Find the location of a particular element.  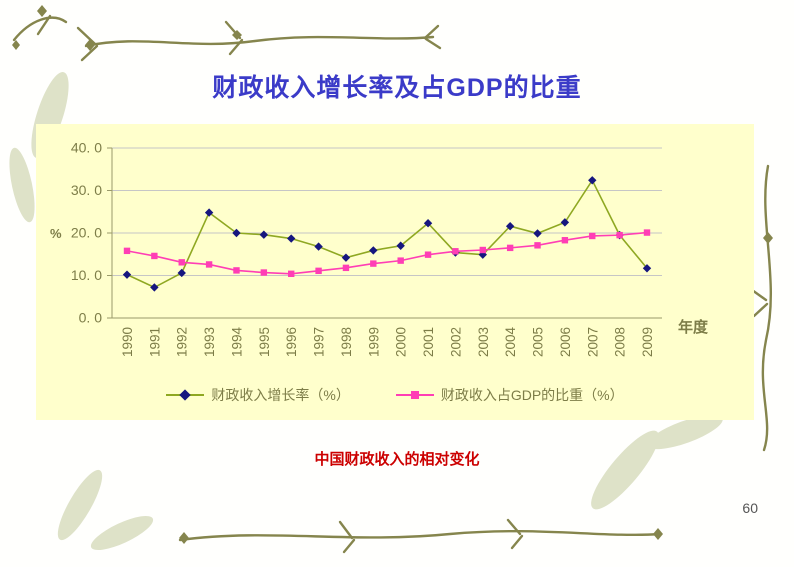

svg-text: 10. 0 is located at coordinates (86, 275).